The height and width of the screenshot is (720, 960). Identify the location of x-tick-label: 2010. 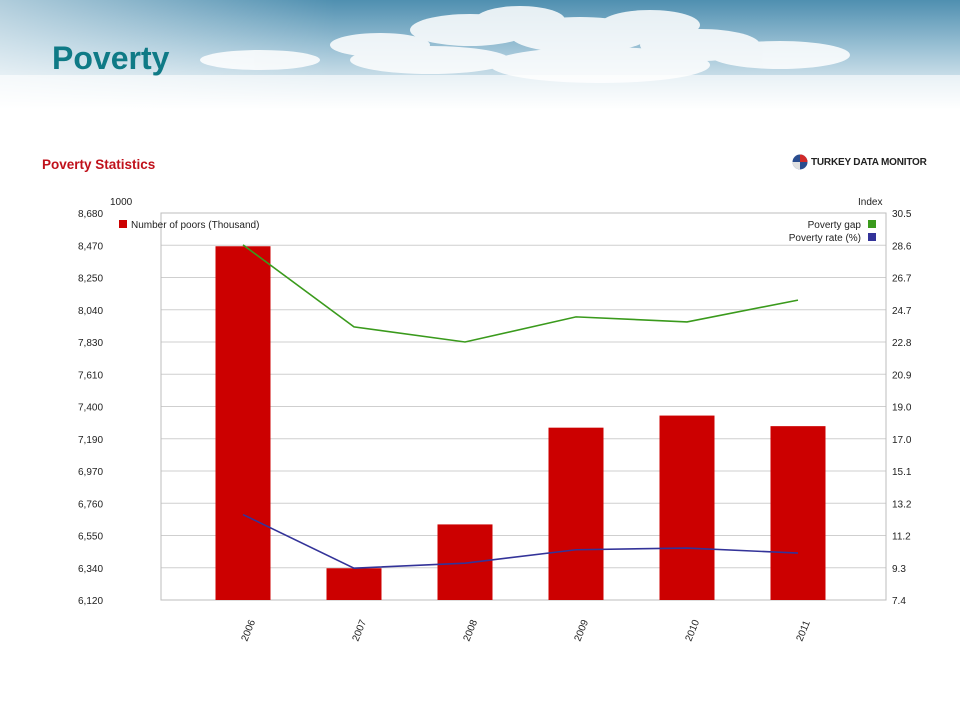
(693, 630).